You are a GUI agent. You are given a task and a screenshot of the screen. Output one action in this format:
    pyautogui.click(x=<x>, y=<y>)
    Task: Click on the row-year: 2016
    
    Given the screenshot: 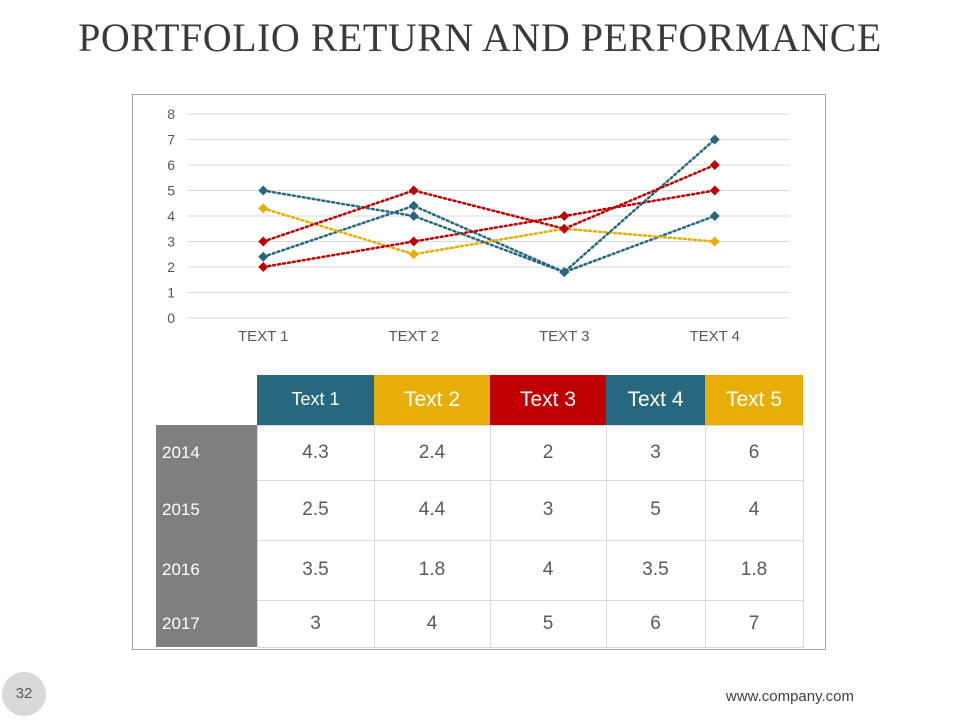 What is the action you would take?
    pyautogui.click(x=206, y=570)
    